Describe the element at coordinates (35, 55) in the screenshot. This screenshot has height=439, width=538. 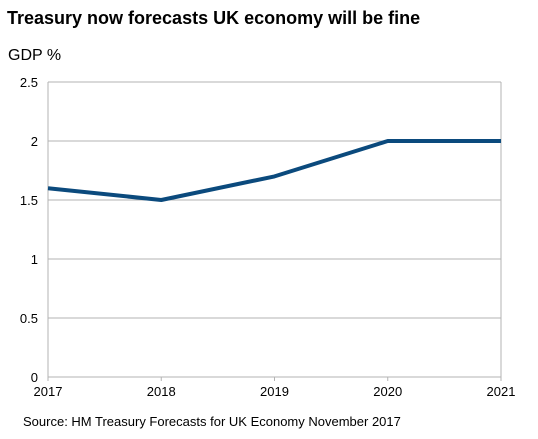
I see `y-axis-label: GDP %` at that location.